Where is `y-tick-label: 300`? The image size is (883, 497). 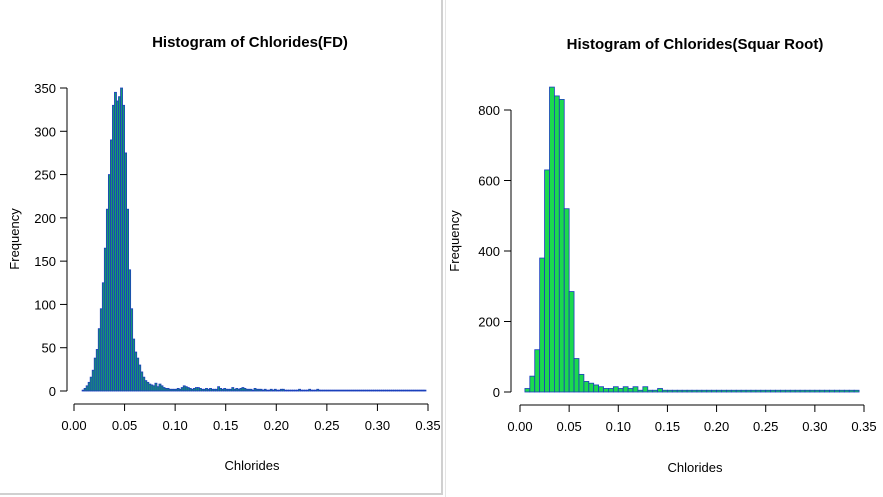 y-tick-label: 300 is located at coordinates (45, 131).